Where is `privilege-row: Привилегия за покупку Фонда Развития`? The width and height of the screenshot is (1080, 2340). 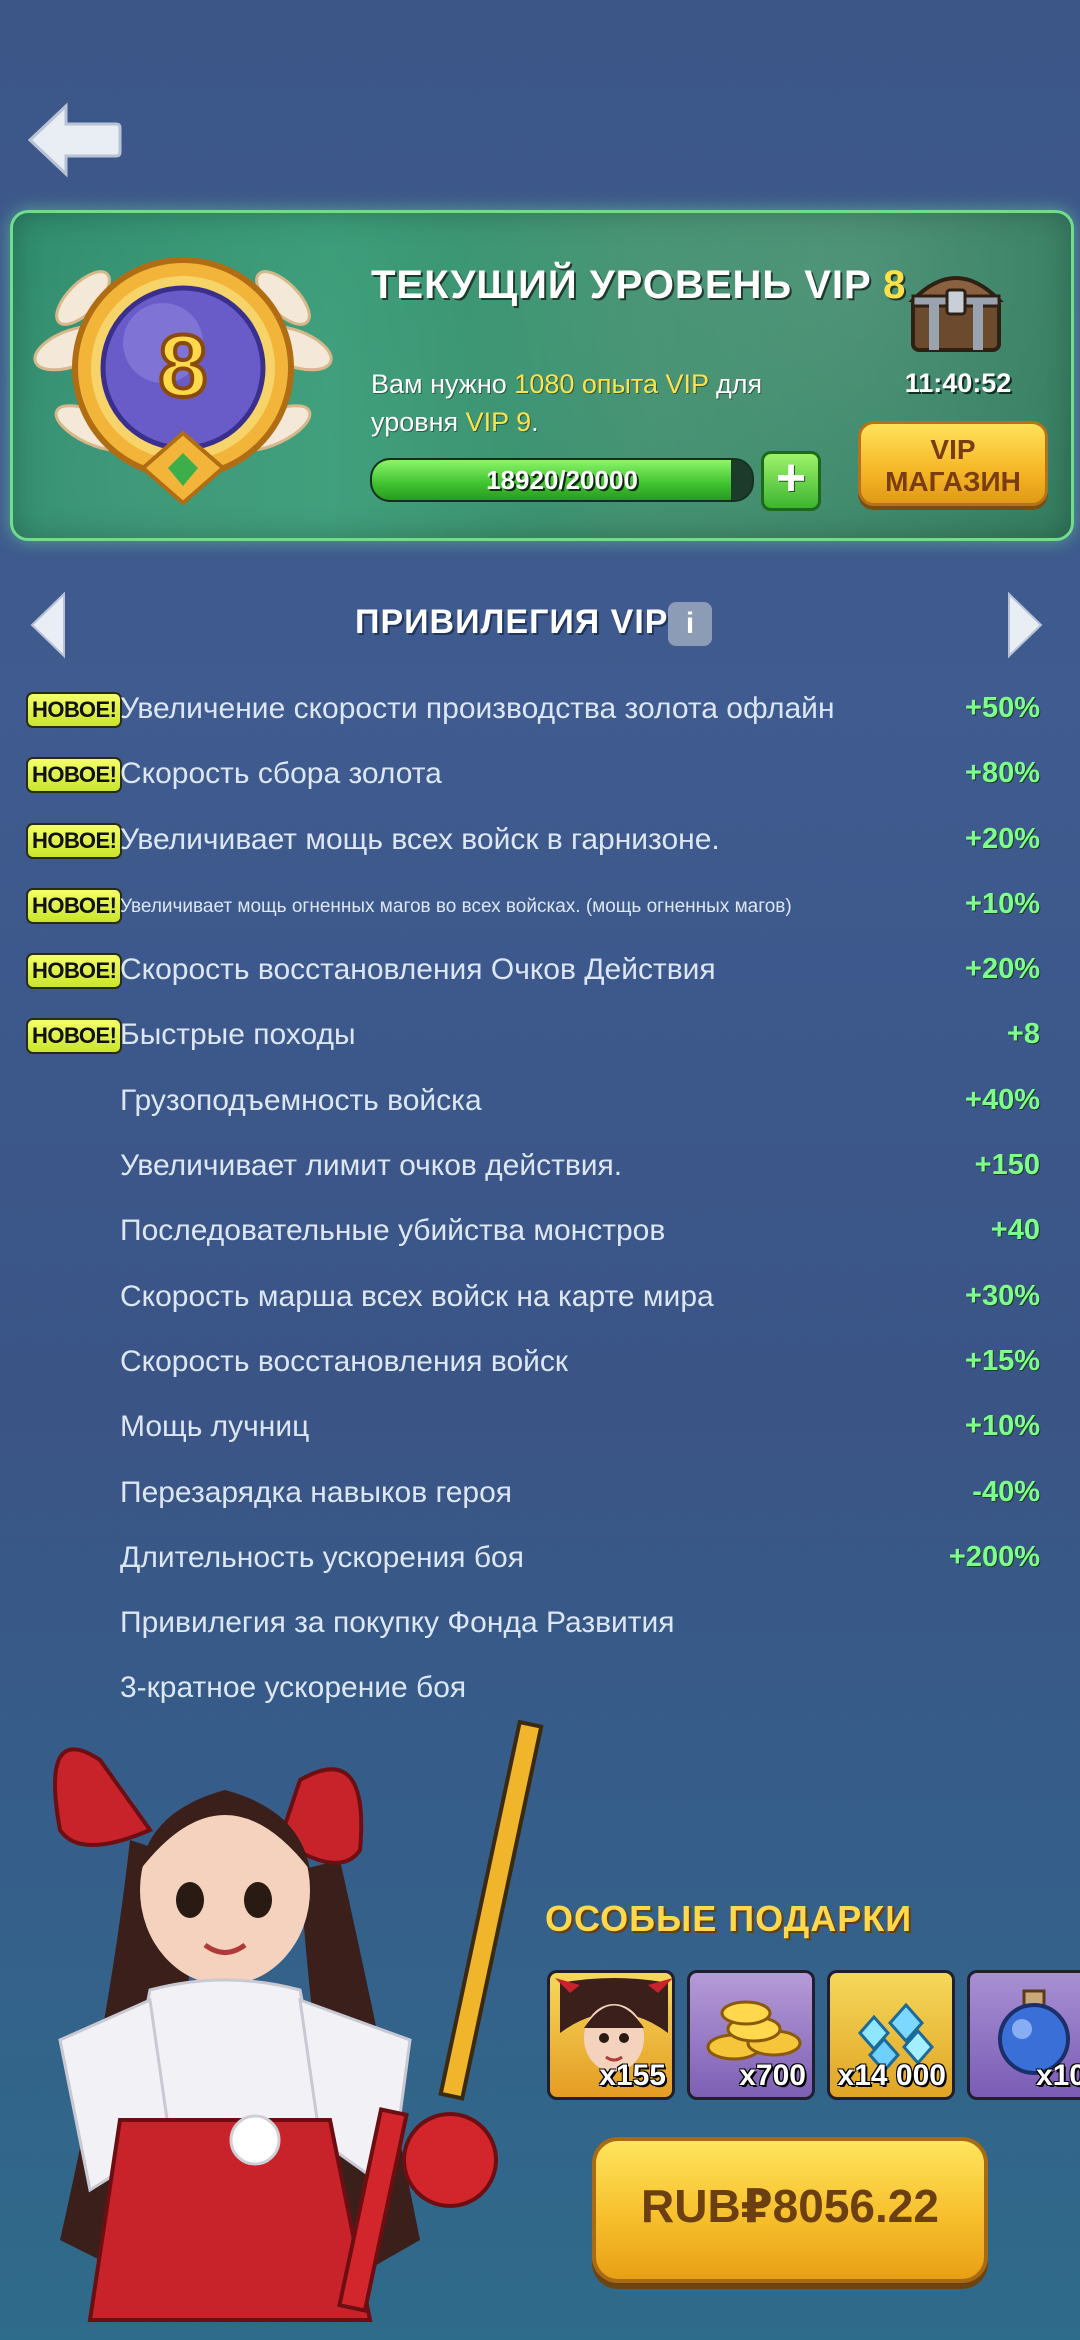
privilege-row: Привилегия за покупку Фонда Развития is located at coordinates (540, 1626).